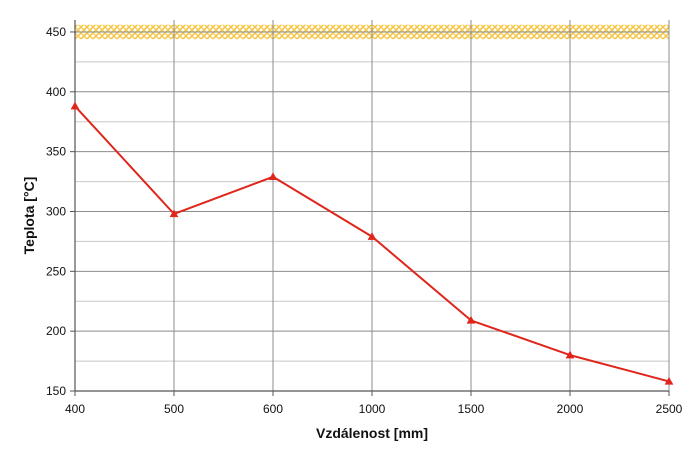  I want to click on y-tick-label: 300, so click(56, 211).